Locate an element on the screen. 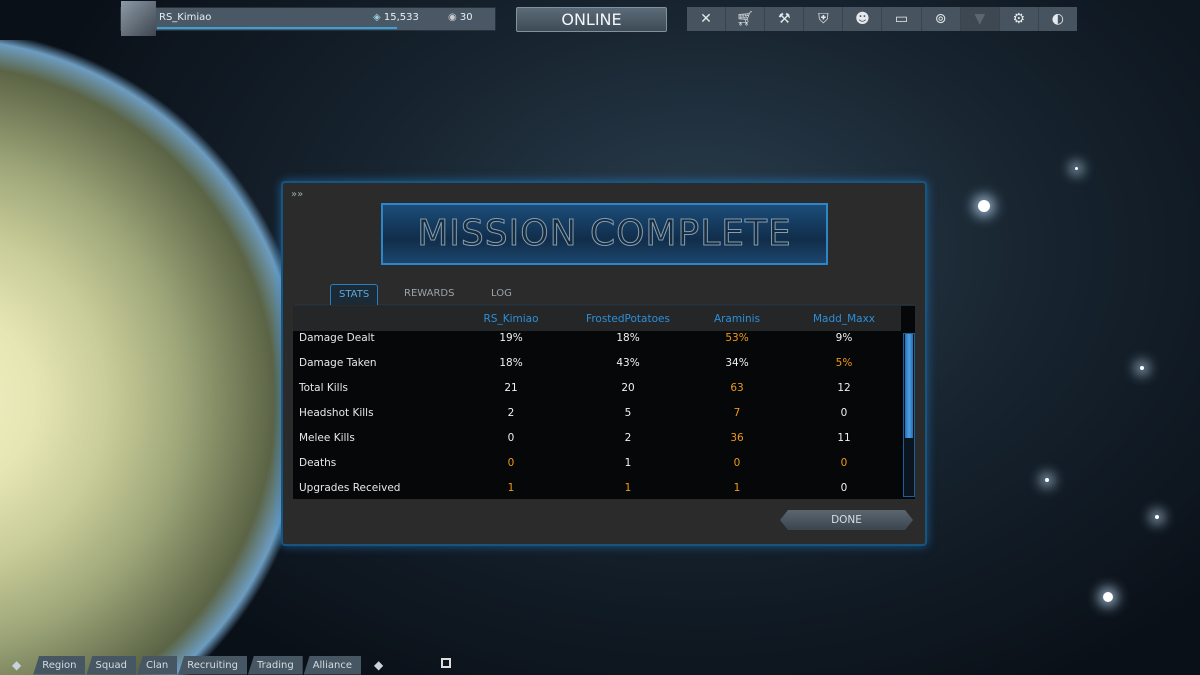 The height and width of the screenshot is (675, 1200). avatar is located at coordinates (138, 18).